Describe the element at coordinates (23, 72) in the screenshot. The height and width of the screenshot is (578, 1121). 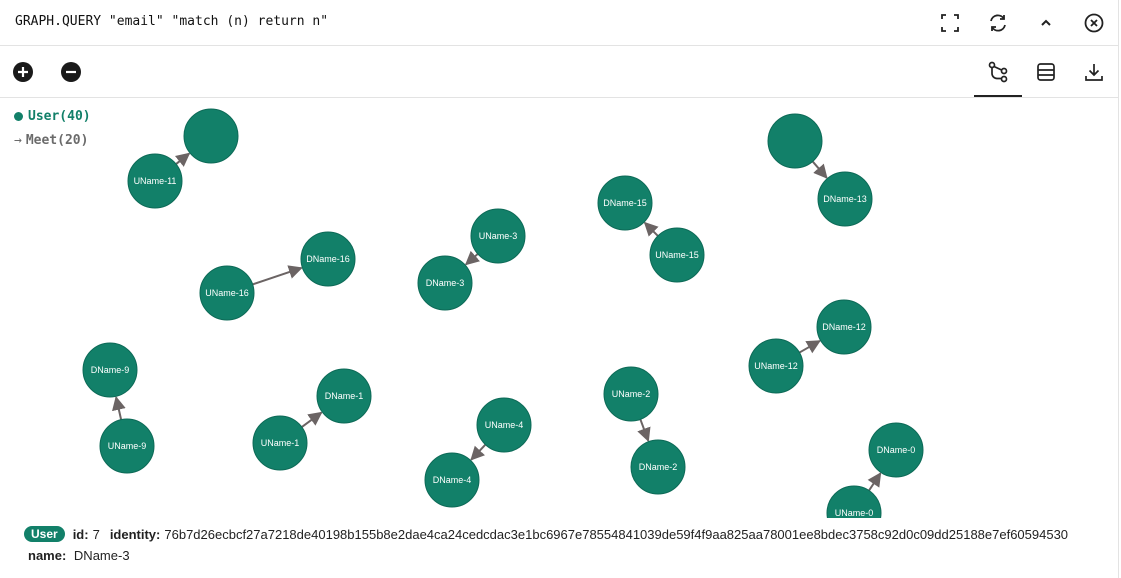
I see `zoom-in-icon` at that location.